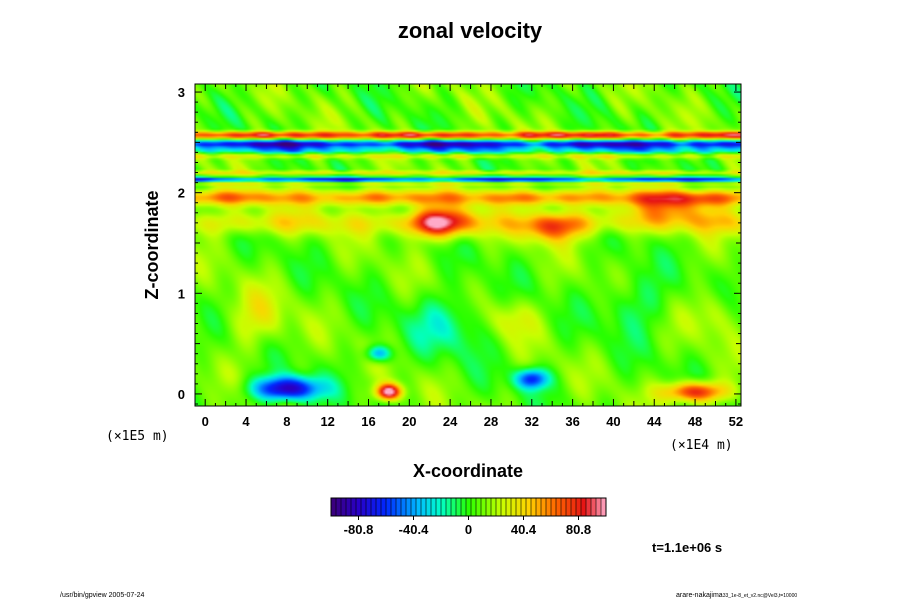 This screenshot has width=900, height=600. I want to click on x-tick-label: 40, so click(613, 421).